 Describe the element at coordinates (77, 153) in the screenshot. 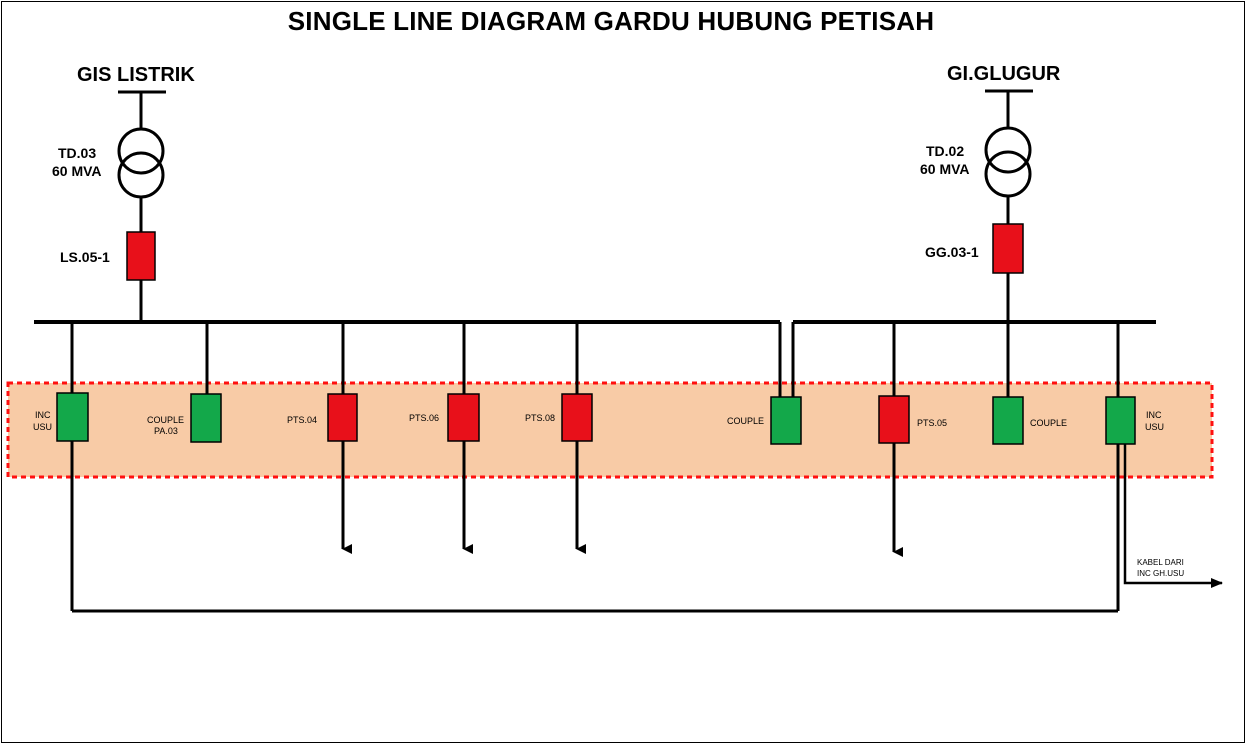

I see `transformer-td03-id: TD.03` at that location.